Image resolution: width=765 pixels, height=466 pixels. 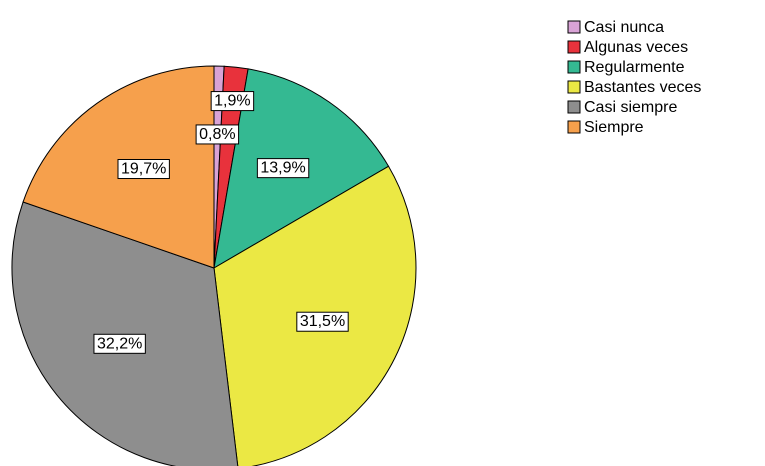 What do you see at coordinates (624, 27) in the screenshot?
I see `legend-label: Casi nunca` at bounding box center [624, 27].